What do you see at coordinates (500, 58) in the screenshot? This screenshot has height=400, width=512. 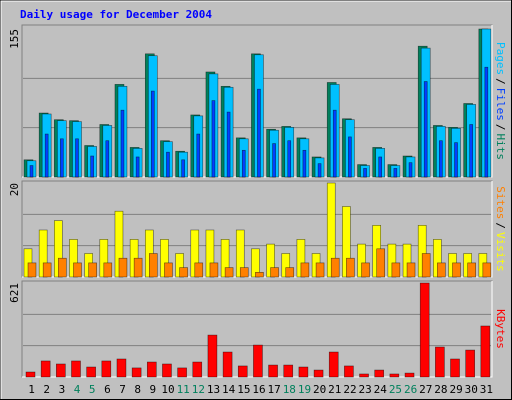 I see `legend-entry: Pages` at bounding box center [500, 58].